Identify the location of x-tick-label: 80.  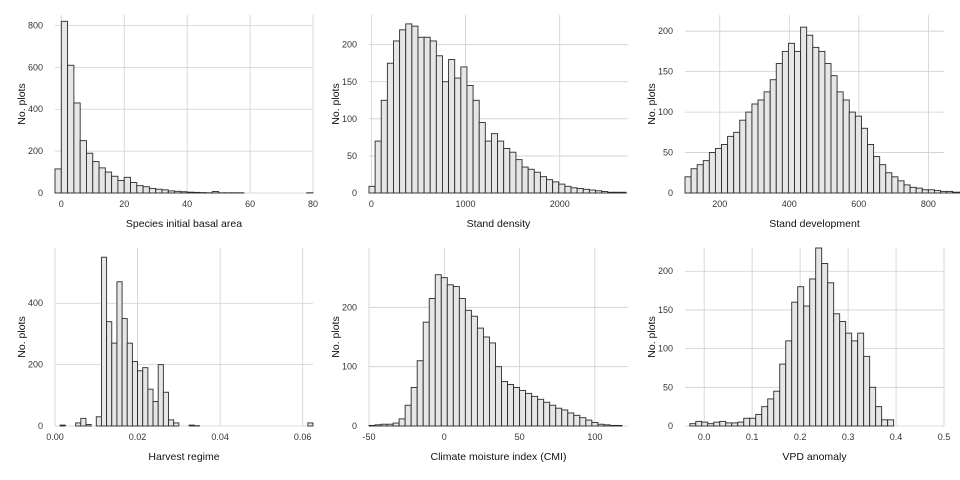
(313, 204).